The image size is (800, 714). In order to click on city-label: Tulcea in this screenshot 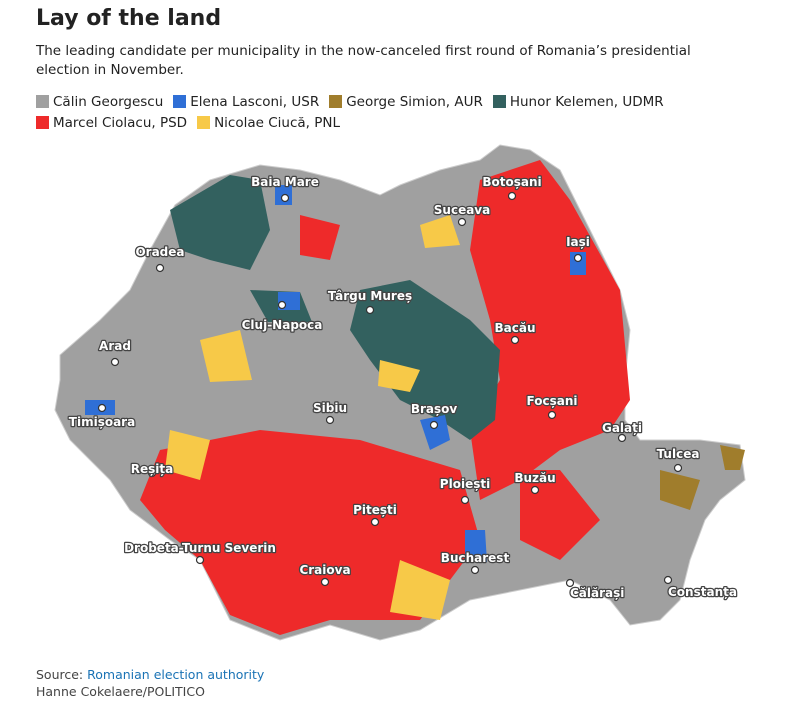, I will do `click(678, 454)`.